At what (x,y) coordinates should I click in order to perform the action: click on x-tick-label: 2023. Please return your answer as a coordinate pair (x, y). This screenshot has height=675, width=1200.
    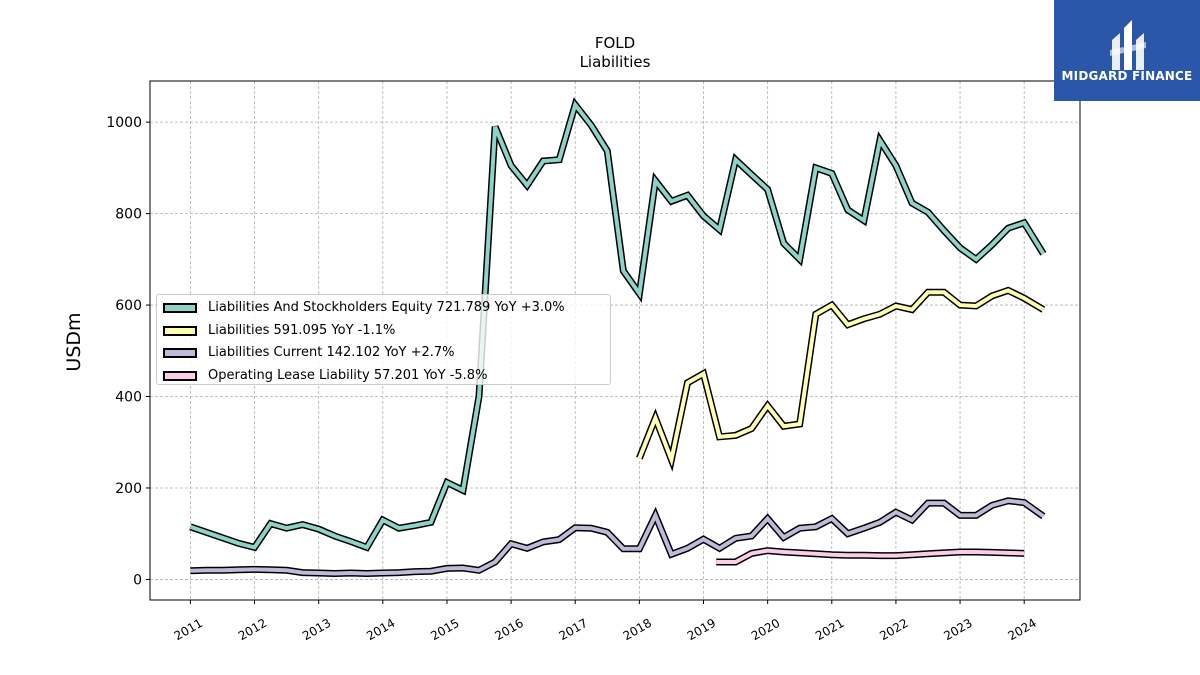
    Looking at the image, I should click on (957, 629).